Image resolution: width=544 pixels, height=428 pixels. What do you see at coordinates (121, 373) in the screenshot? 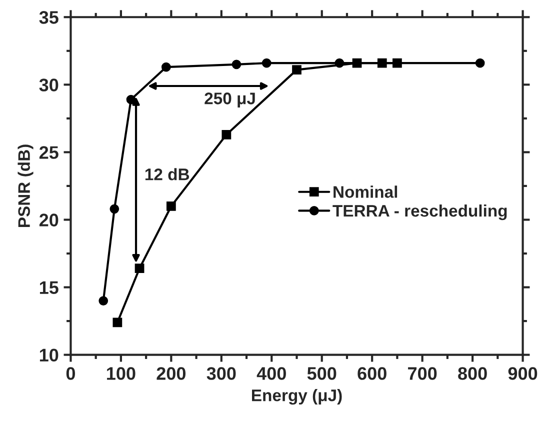
I see `x-tick-label: 100` at bounding box center [121, 373].